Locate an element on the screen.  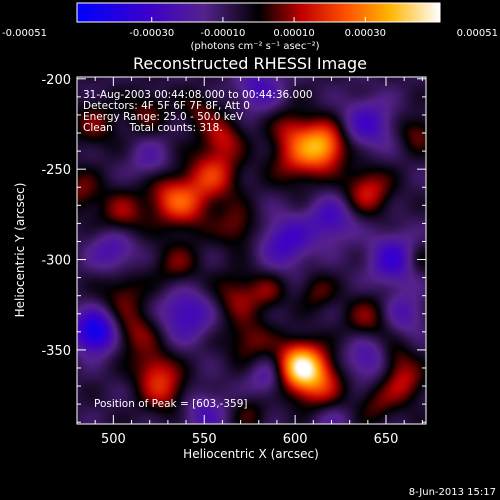
x-tick-label: 550 is located at coordinates (204, 439).